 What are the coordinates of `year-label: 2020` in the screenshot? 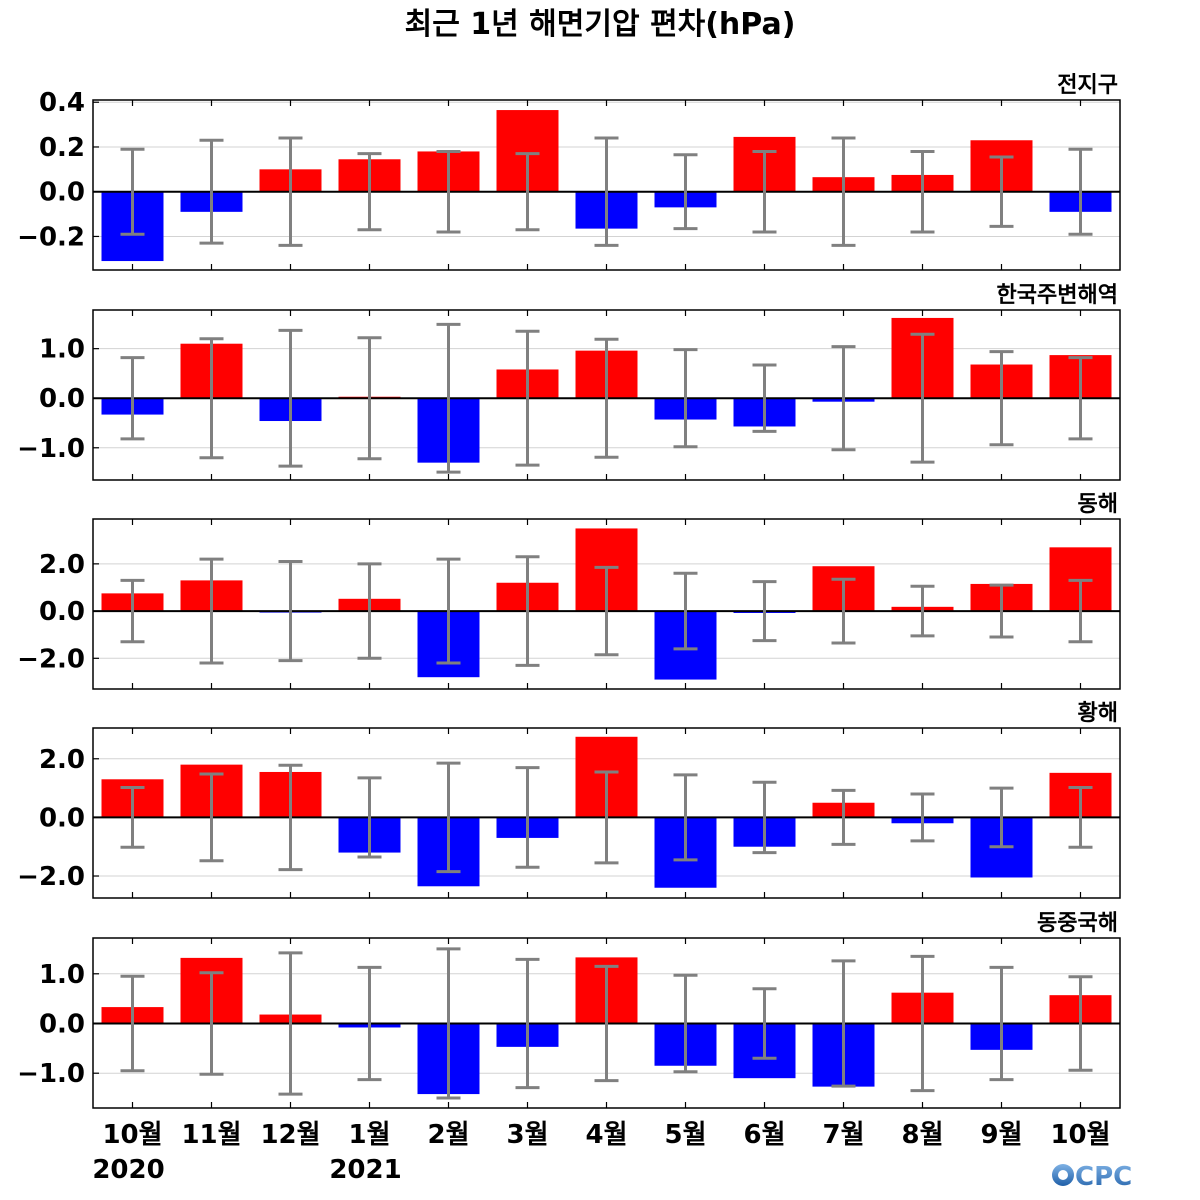 It's located at (128, 1170).